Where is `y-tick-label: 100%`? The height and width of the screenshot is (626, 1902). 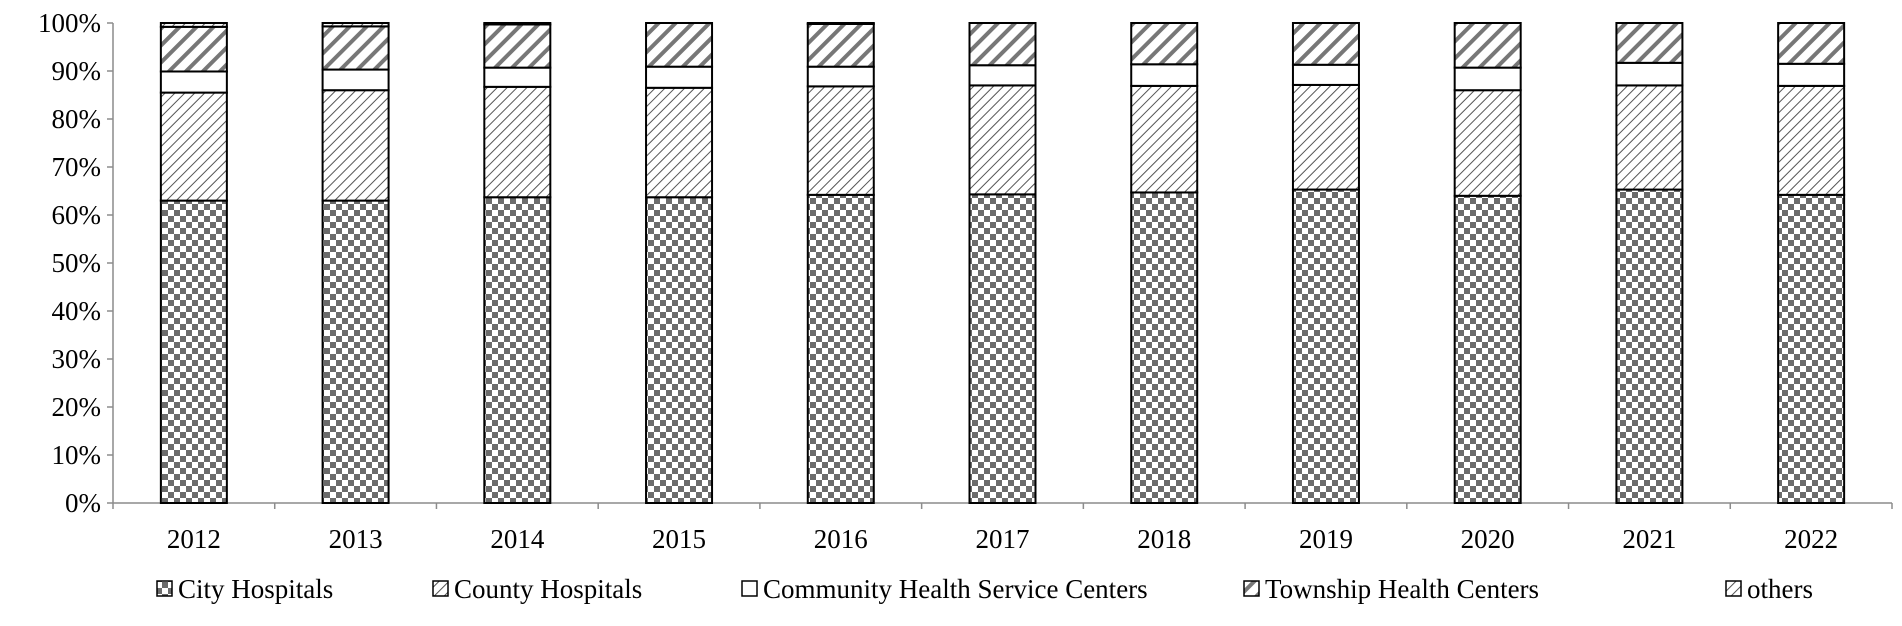 y-tick-label: 100% is located at coordinates (69, 23).